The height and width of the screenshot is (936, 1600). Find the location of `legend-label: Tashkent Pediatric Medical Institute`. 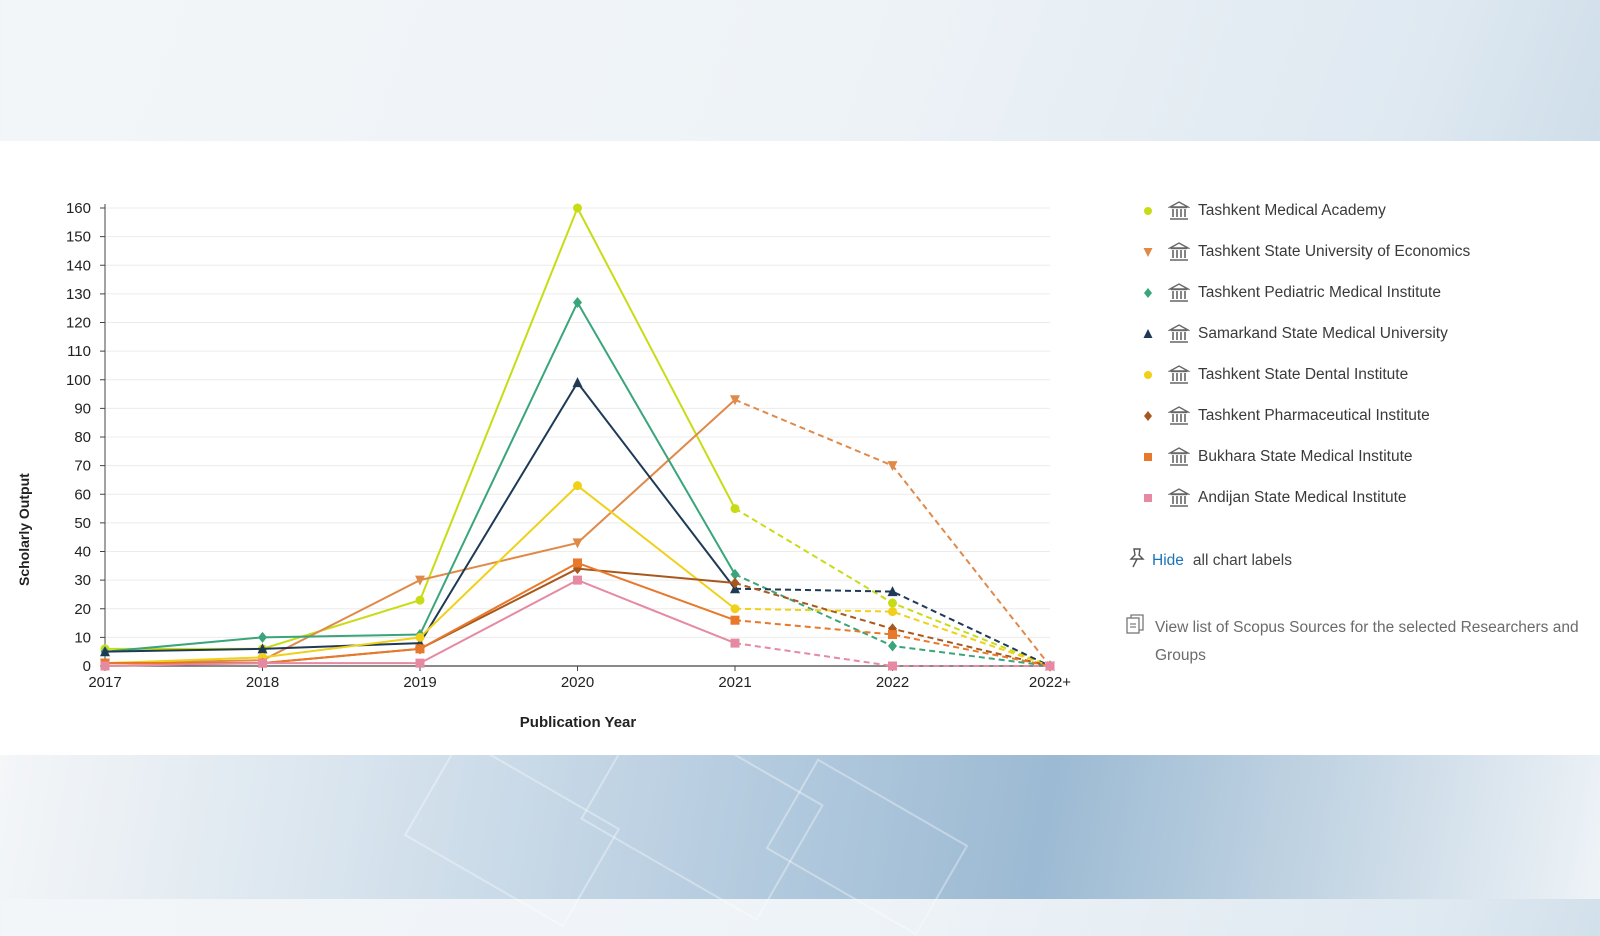

legend-label: Tashkent Pediatric Medical Institute is located at coordinates (1319, 292).